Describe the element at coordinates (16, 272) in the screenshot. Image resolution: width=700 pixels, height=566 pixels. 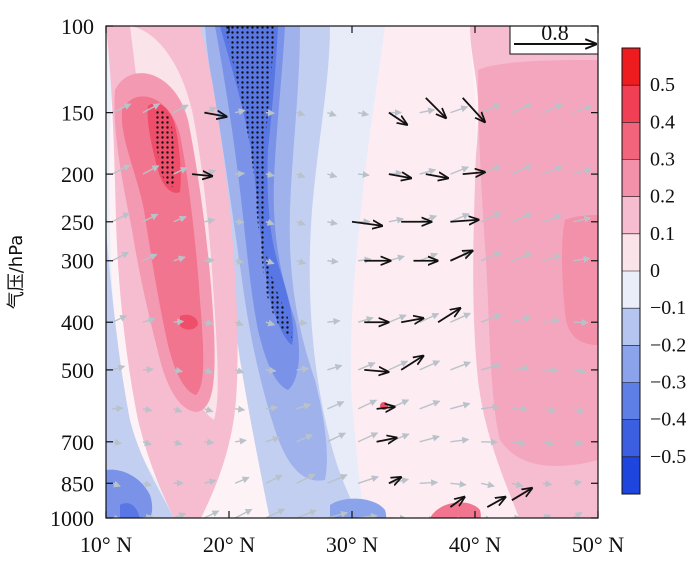
I see `y-axis-title: 气压/hPa` at that location.